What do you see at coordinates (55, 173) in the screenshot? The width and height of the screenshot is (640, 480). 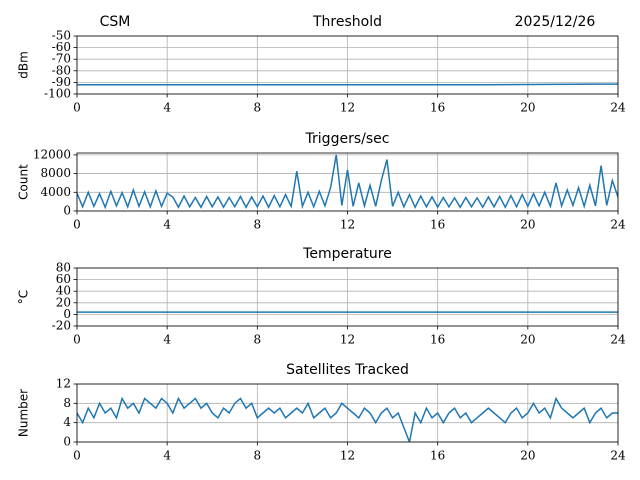 I see `y-tick-label: 8000` at bounding box center [55, 173].